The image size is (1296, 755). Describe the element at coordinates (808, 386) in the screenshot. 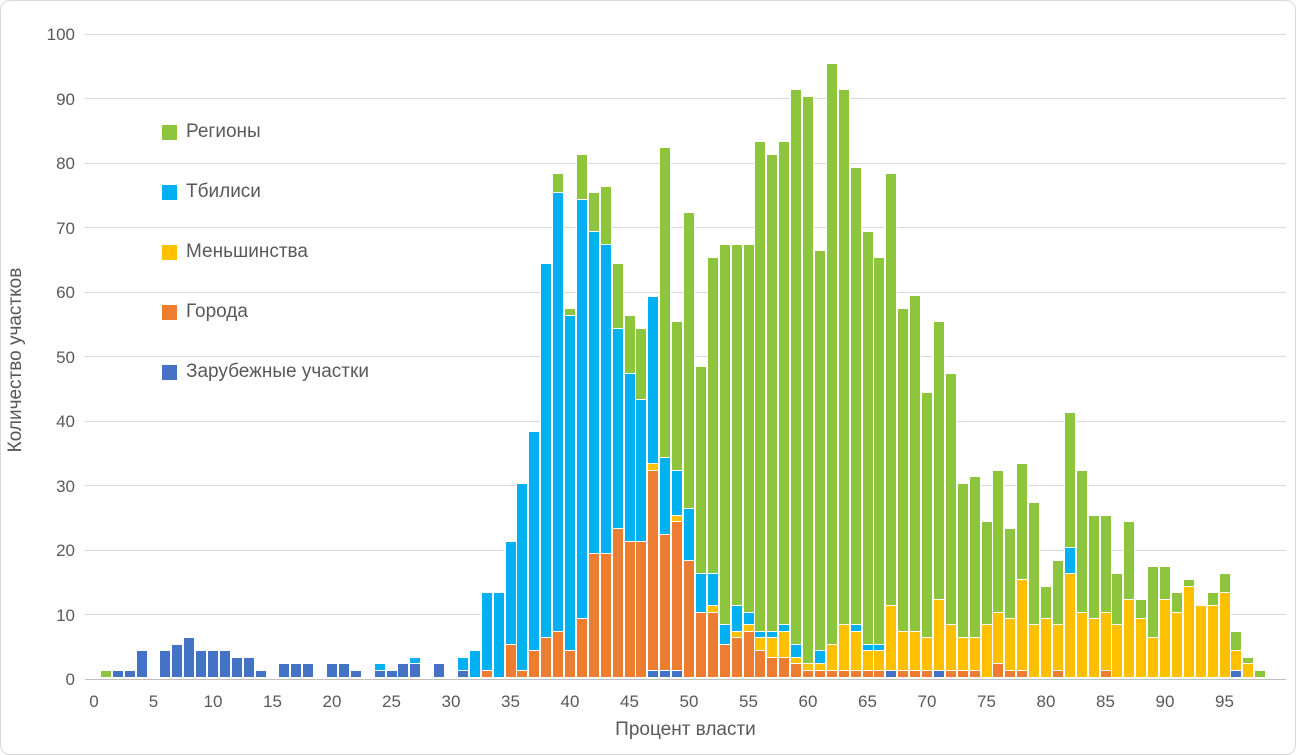

I see `bar-x60` at that location.